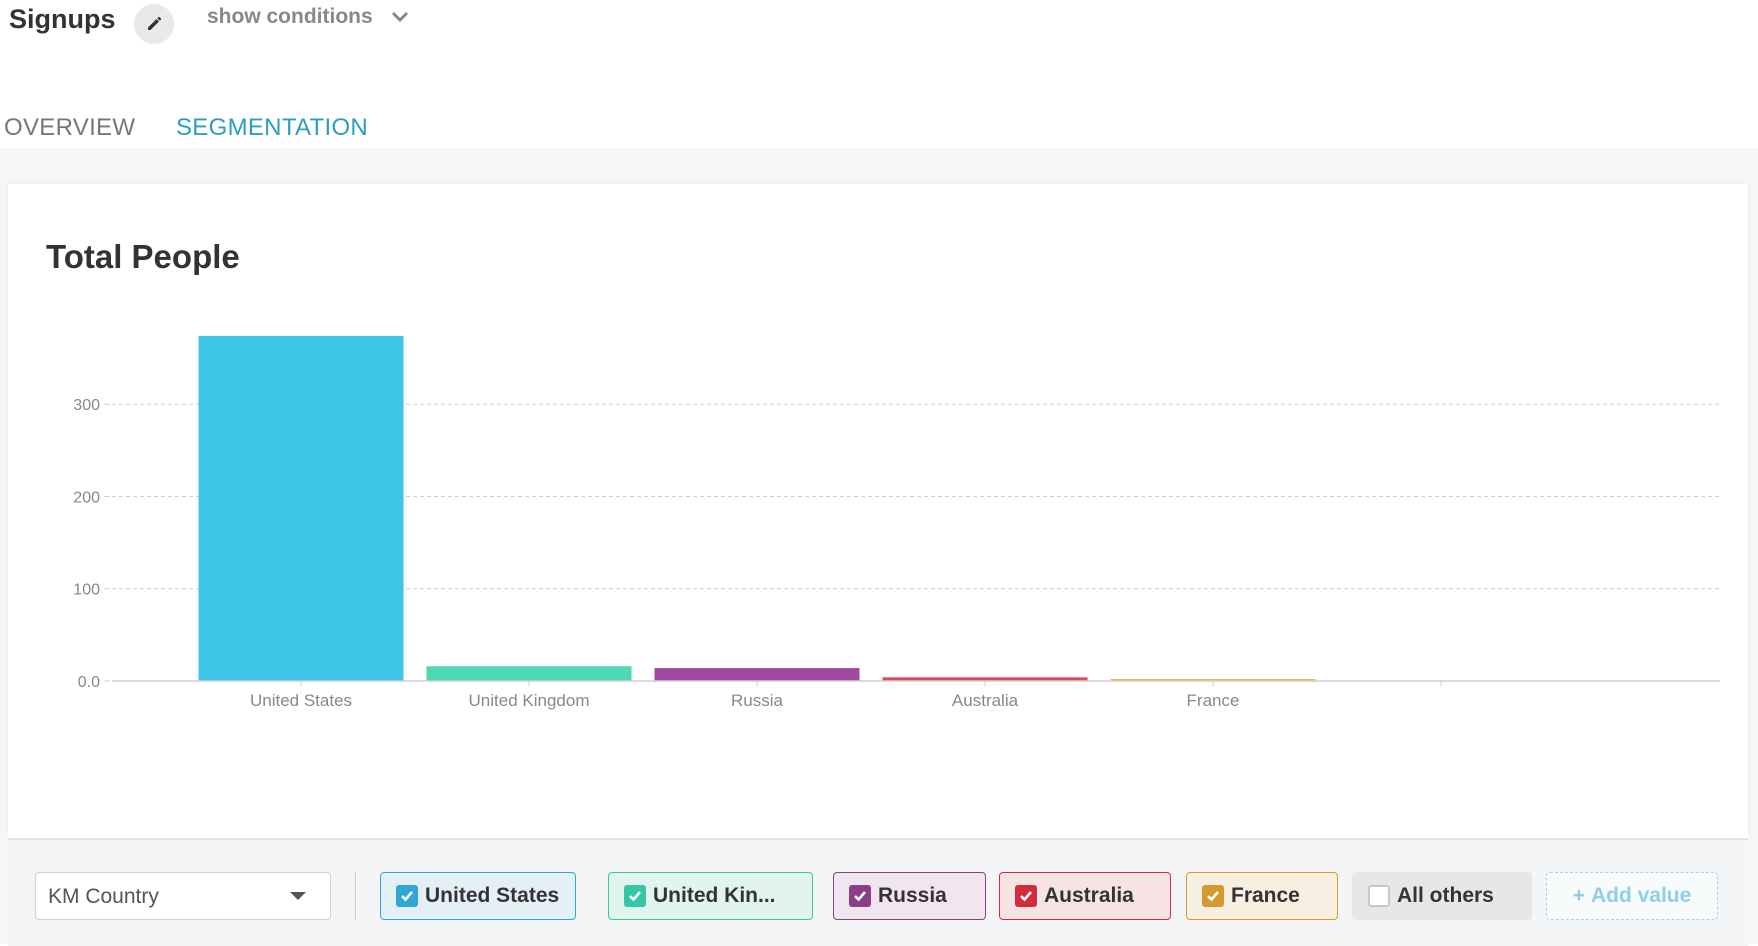 This screenshot has width=1758, height=946. I want to click on chevron-down-icon, so click(399, 17).